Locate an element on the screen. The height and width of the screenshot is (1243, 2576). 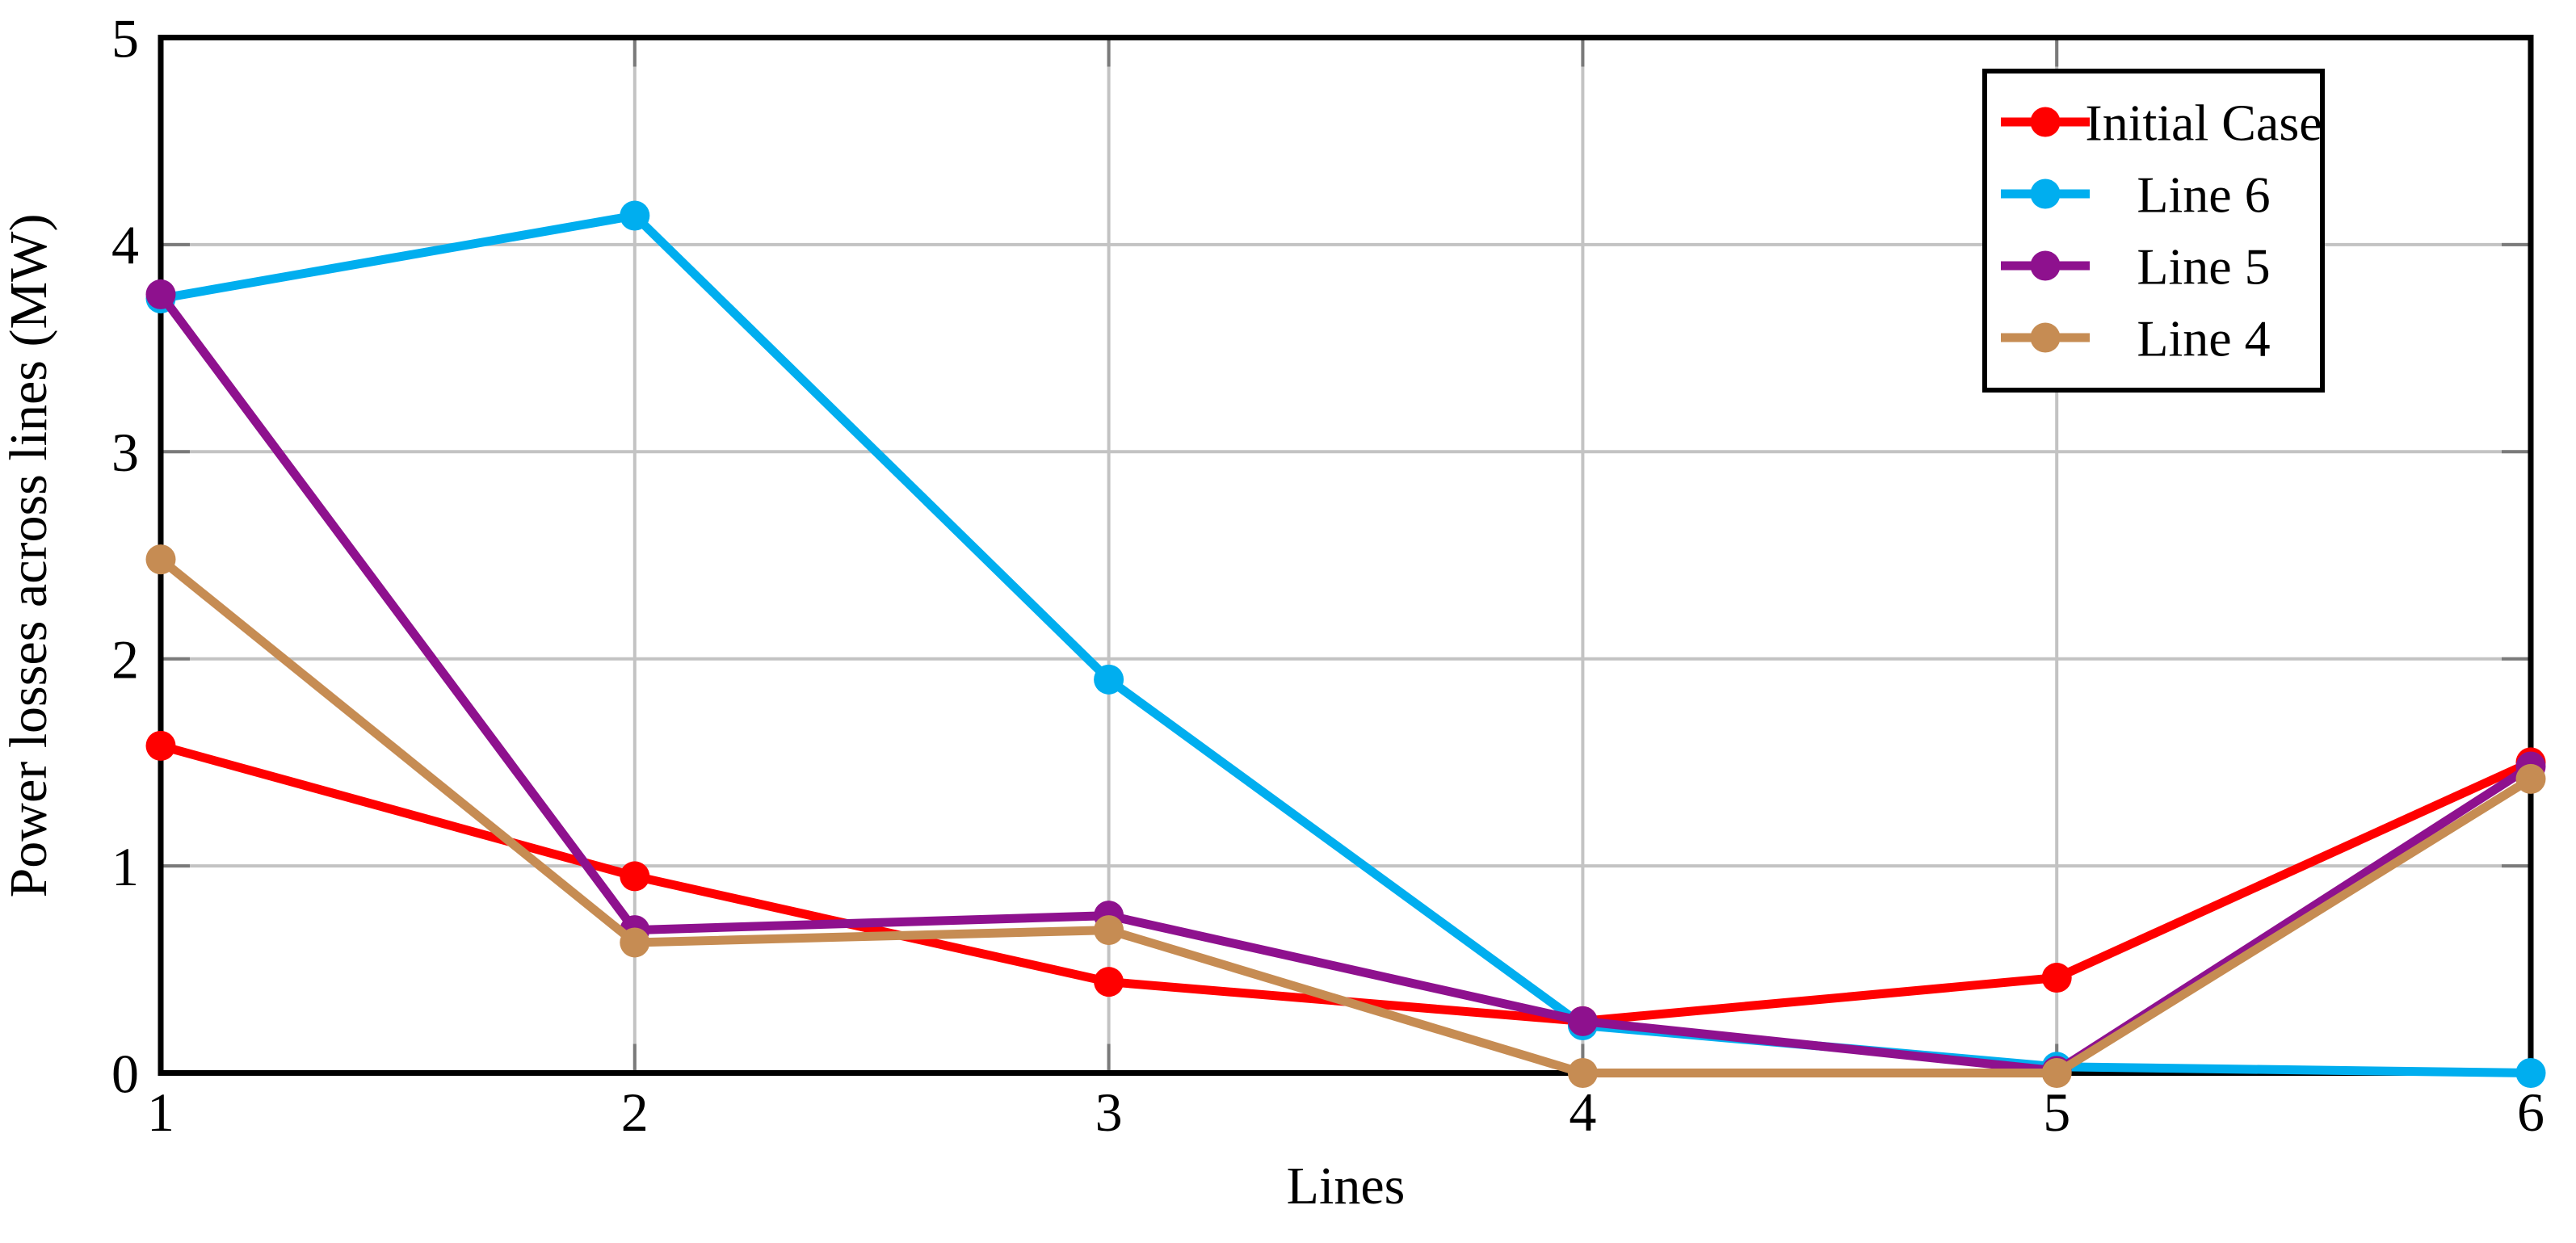
legend-label-line-5: Line 5 is located at coordinates (2203, 266).